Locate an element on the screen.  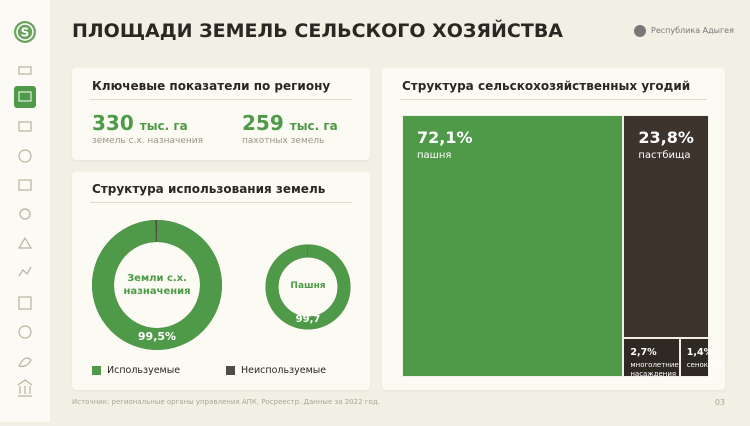
donut-center-label: Пашня is located at coordinates (308, 286).